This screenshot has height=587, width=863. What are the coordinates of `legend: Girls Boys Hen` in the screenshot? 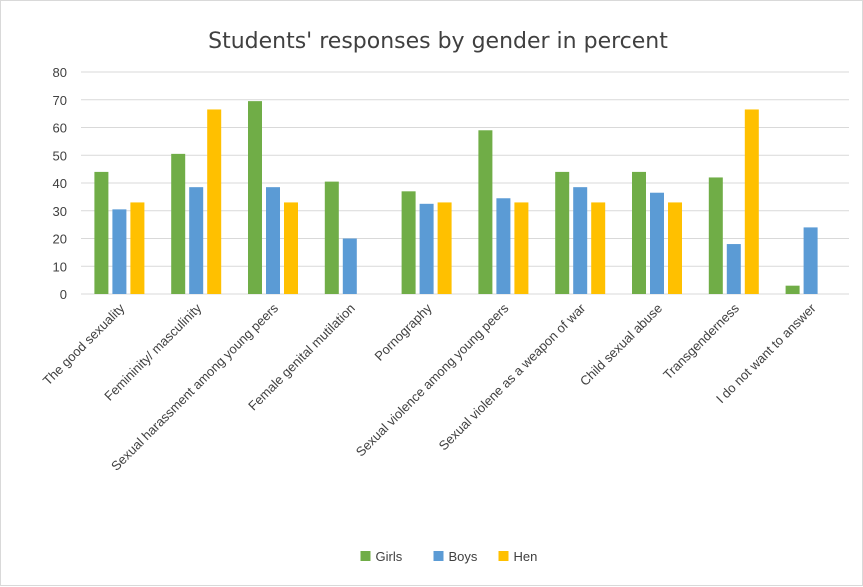 It's located at (449, 556).